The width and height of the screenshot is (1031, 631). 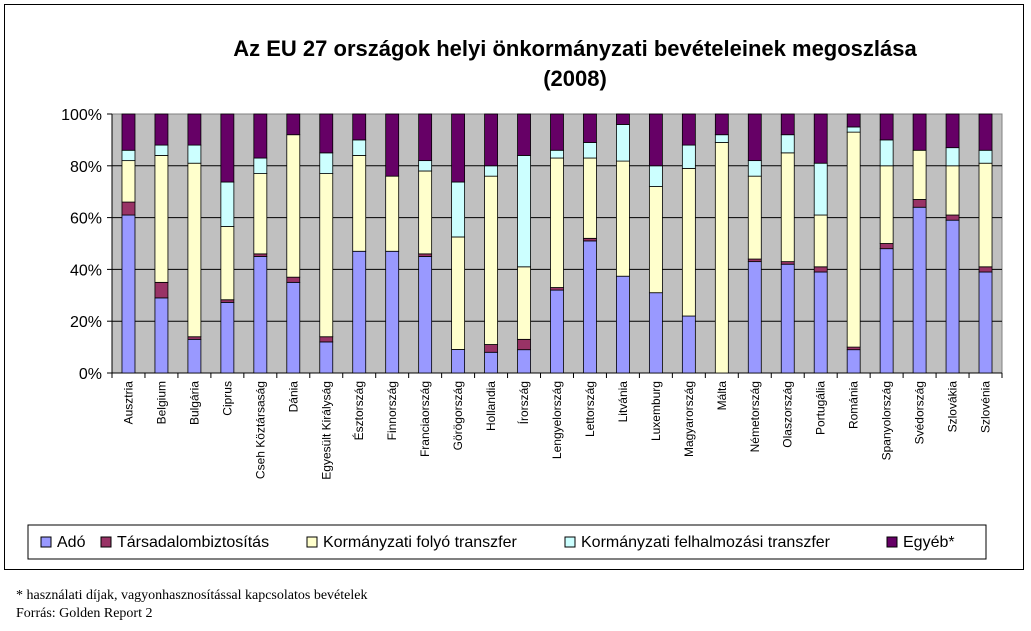 I want to click on bar-egyeb-ciprus, so click(x=227, y=148).